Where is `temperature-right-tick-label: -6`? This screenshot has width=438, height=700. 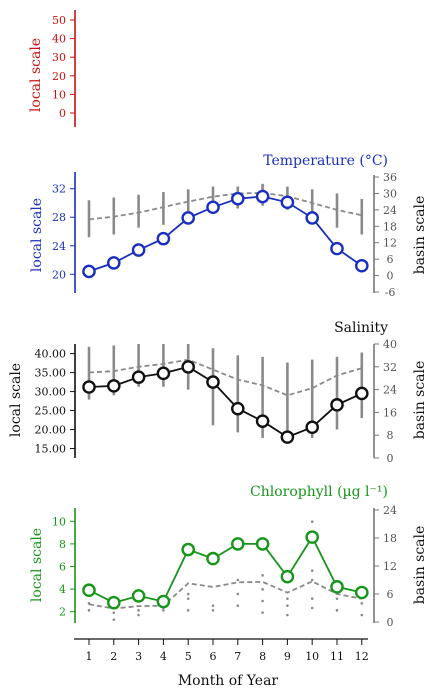
temperature-right-tick-label: -6 is located at coordinates (390, 292).